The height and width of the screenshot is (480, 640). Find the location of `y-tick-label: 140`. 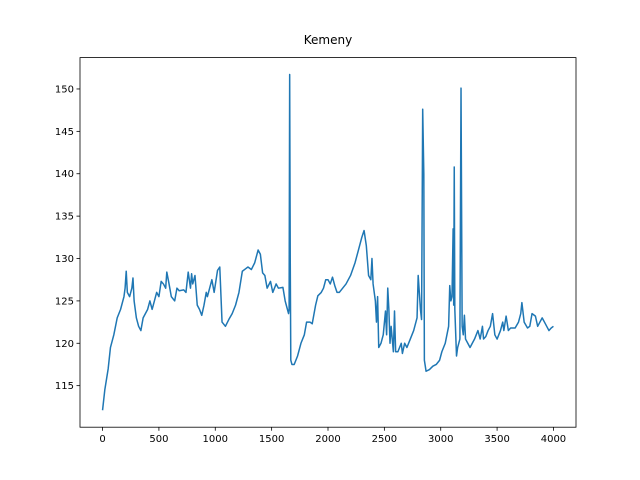

y-tick-label: 140 is located at coordinates (64, 174).